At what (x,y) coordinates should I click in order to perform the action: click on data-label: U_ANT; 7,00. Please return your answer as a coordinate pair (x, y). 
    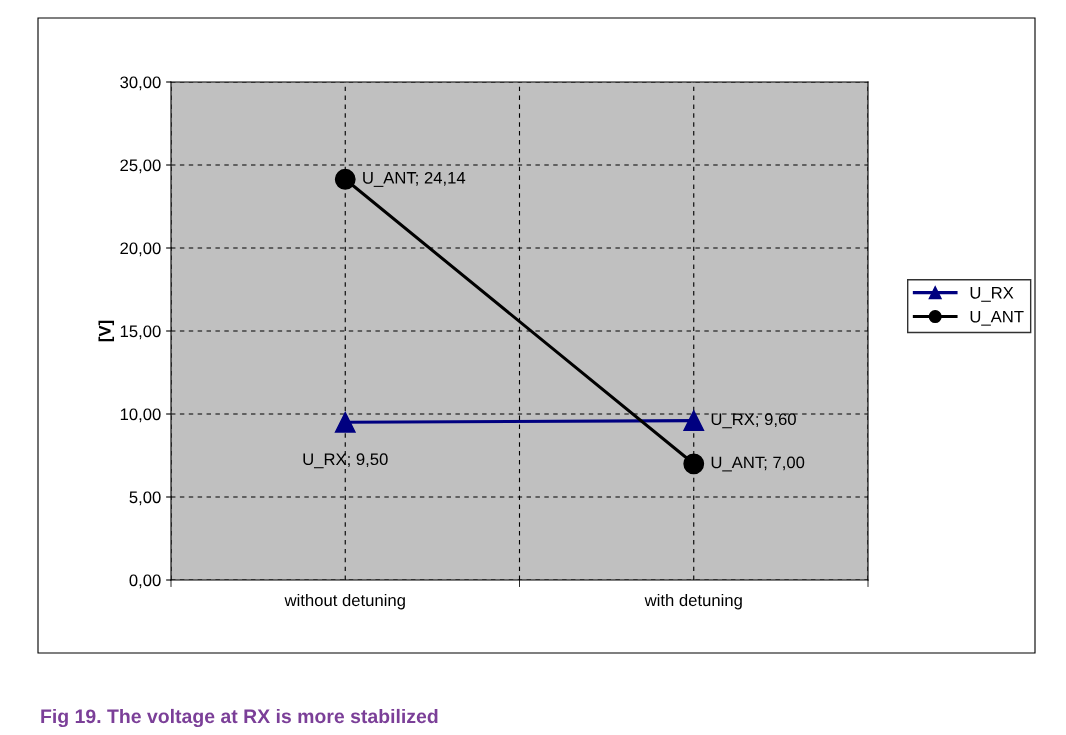
    Looking at the image, I should click on (758, 464).